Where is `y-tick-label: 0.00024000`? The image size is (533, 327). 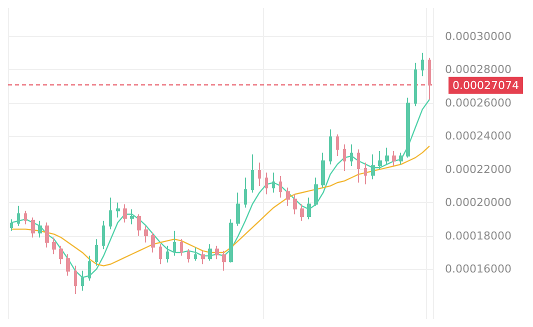 y-tick-label: 0.00024000 is located at coordinates (478, 136).